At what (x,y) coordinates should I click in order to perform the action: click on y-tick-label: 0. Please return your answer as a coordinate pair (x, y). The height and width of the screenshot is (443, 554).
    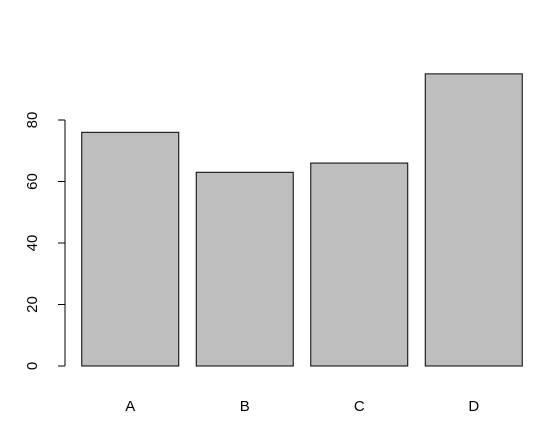
    Looking at the image, I should click on (32, 366).